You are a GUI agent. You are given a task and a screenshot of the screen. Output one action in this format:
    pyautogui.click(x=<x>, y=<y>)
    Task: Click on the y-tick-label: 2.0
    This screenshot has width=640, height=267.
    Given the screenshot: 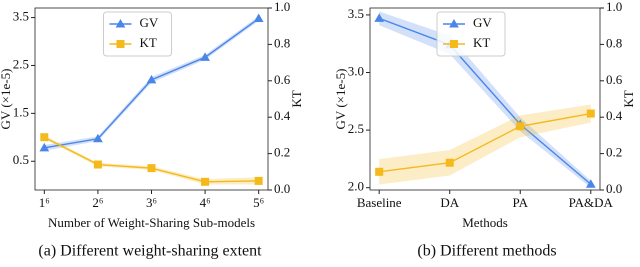 What is the action you would take?
    pyautogui.click(x=356, y=186)
    